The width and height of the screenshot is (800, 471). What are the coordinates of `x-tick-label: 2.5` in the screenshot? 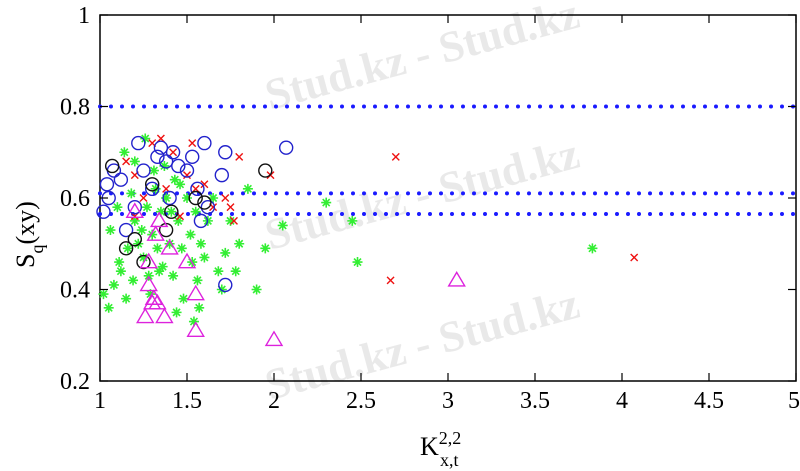 It's located at (361, 401).